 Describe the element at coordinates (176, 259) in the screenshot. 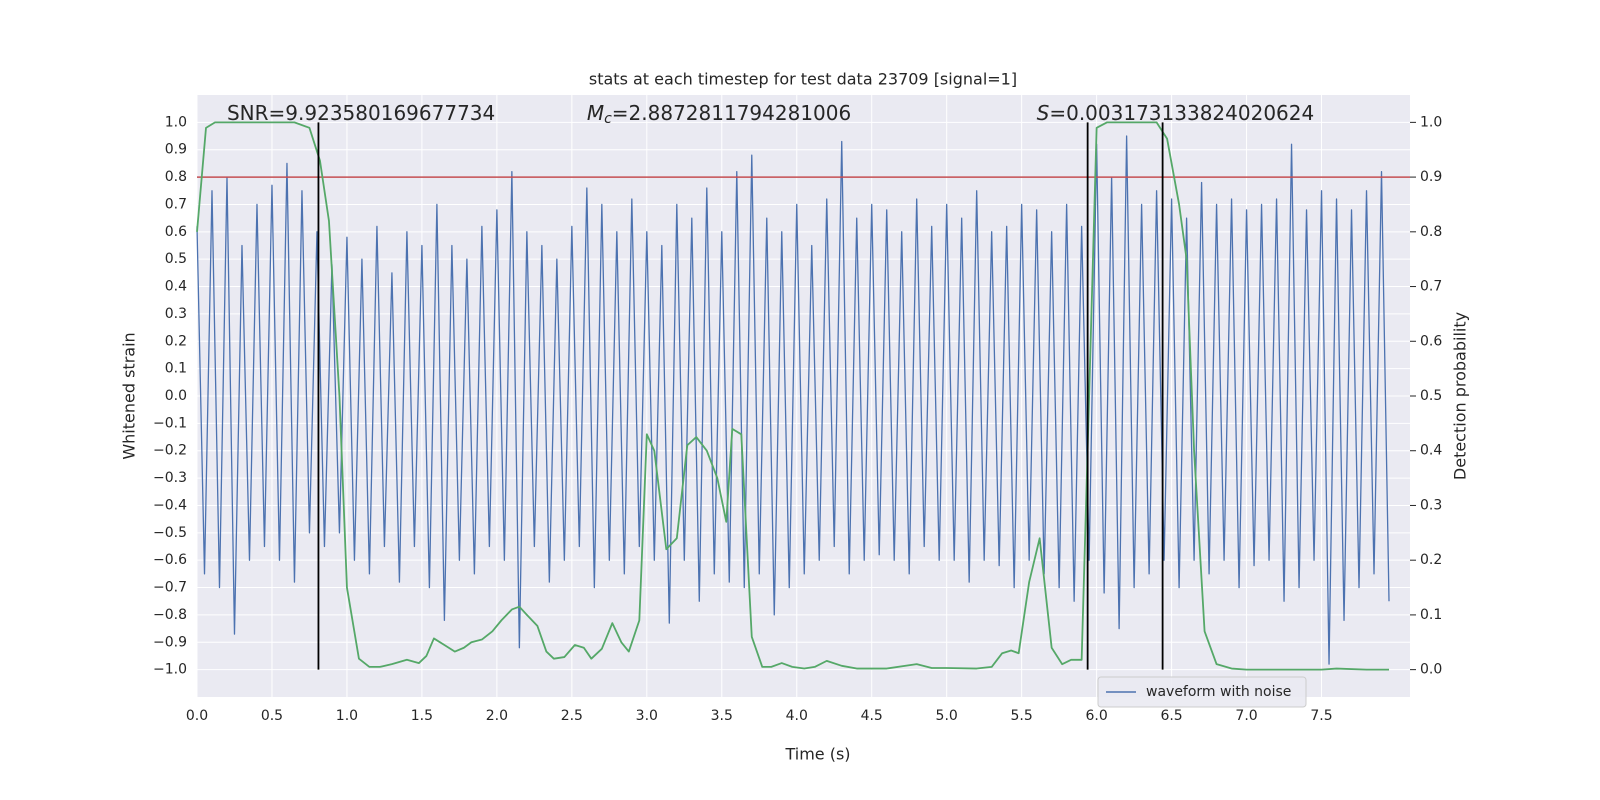

I see `y-tick-label: 0.5` at that location.